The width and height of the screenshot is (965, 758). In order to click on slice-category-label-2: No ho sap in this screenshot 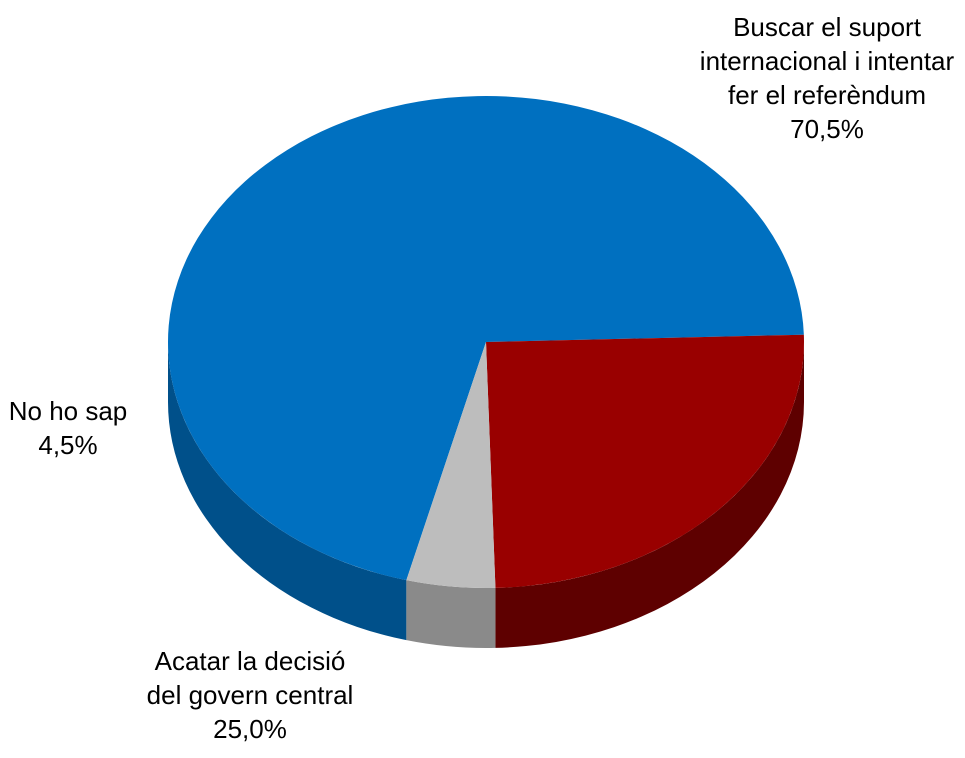, I will do `click(68, 411)`.